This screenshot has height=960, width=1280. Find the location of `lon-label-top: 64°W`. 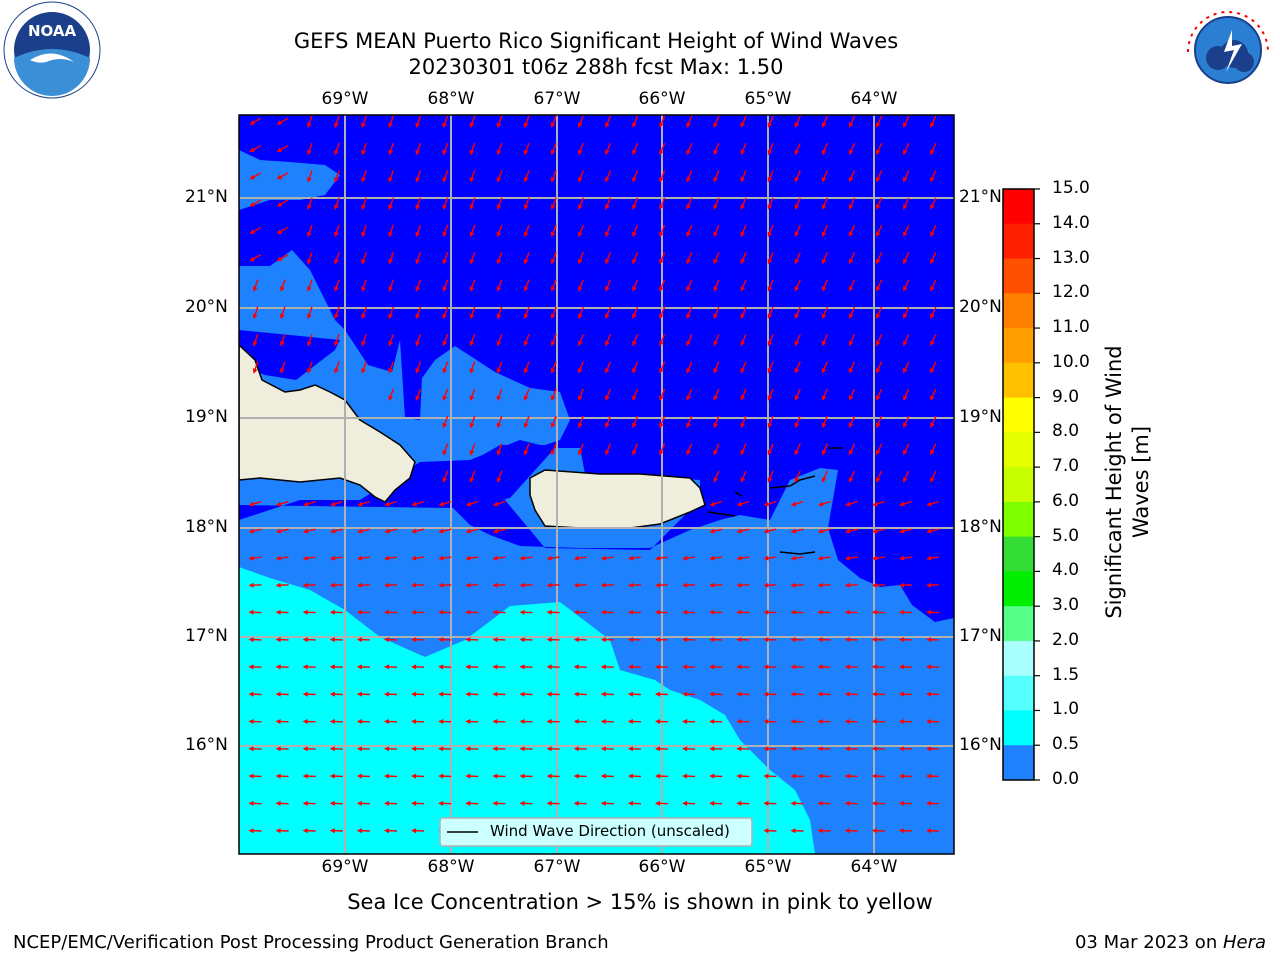

lon-label-top: 64°W is located at coordinates (874, 99).